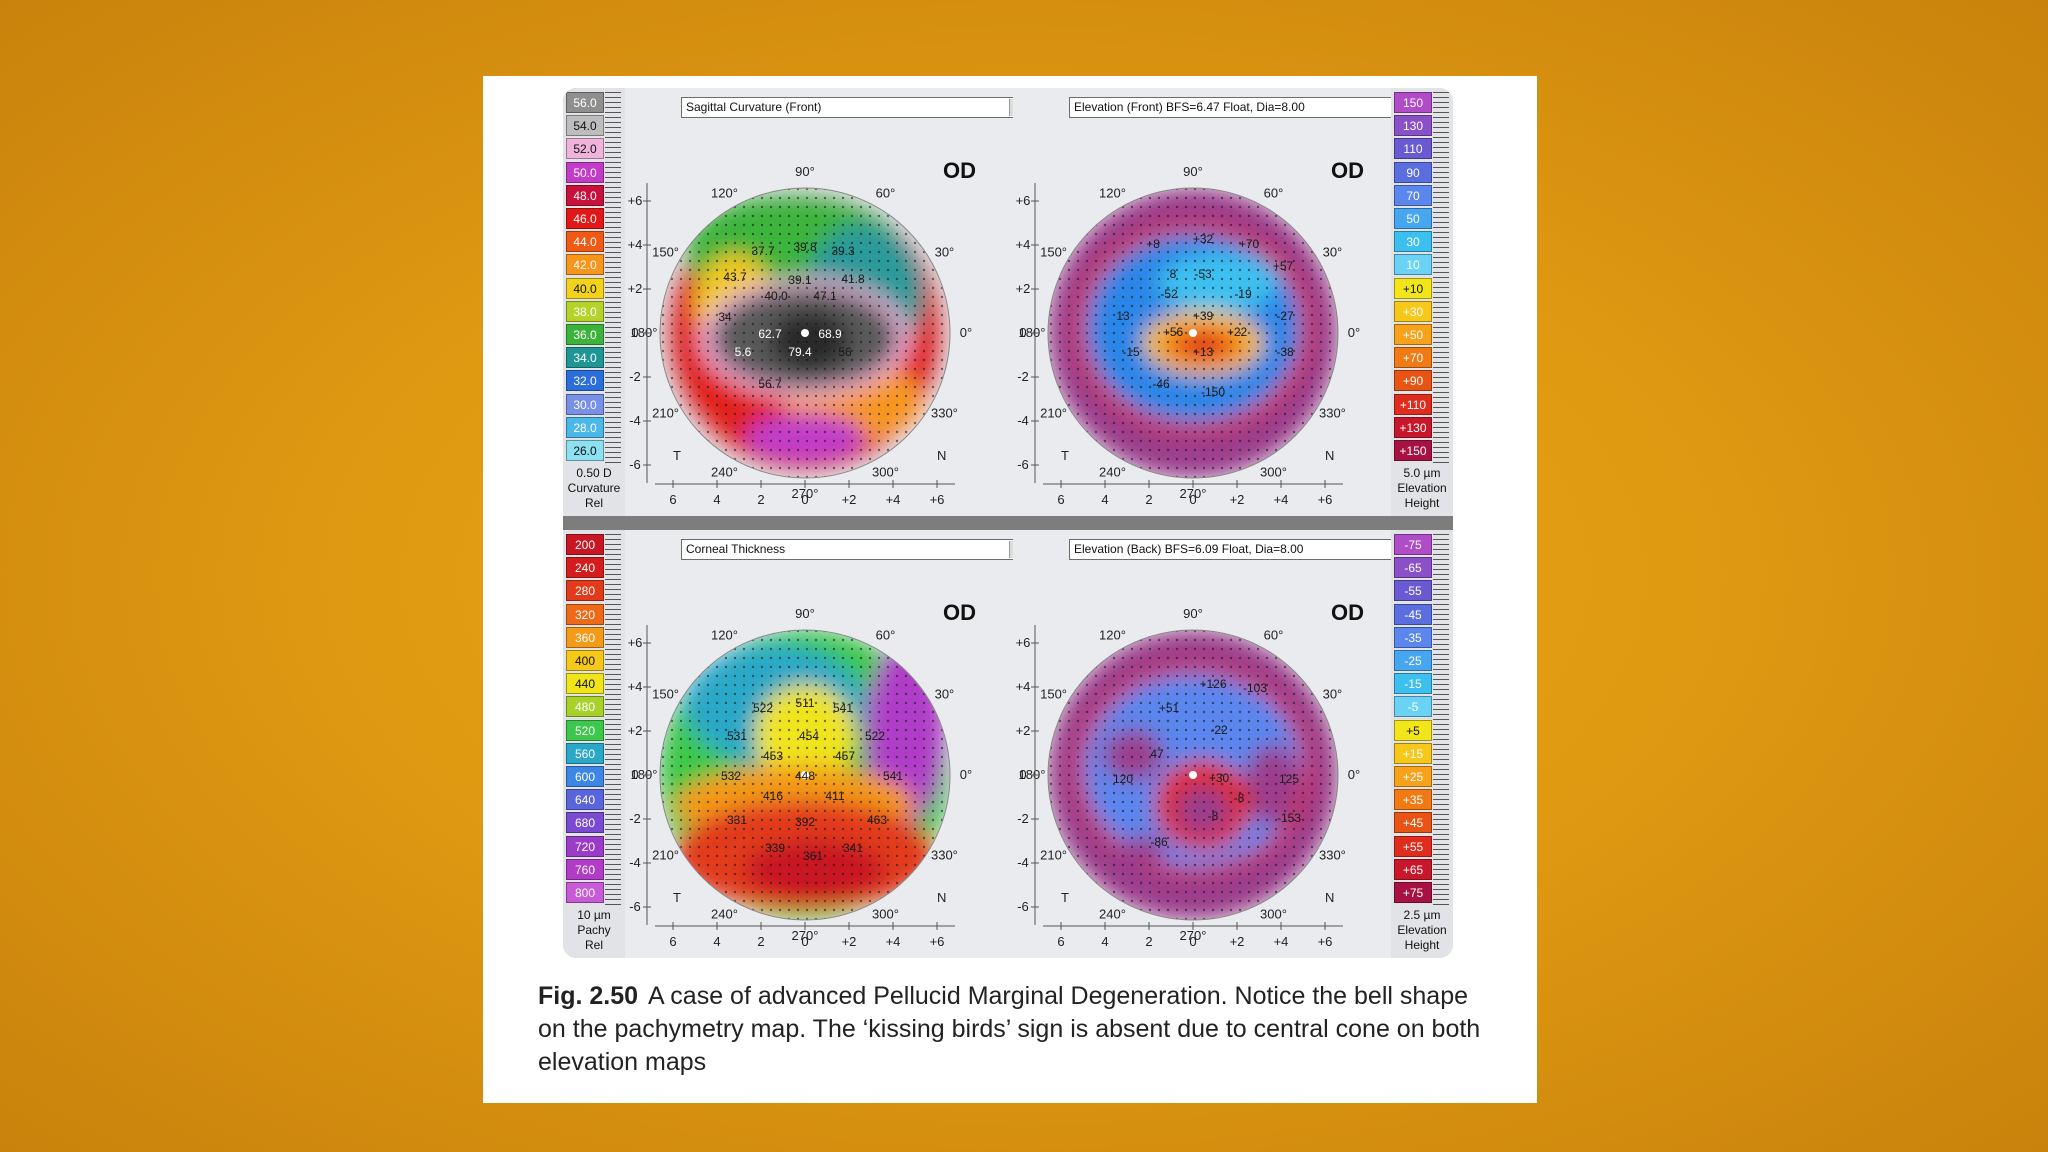 This screenshot has height=1152, width=2048. Describe the element at coordinates (805, 822) in the screenshot. I see `map-value: 392` at that location.